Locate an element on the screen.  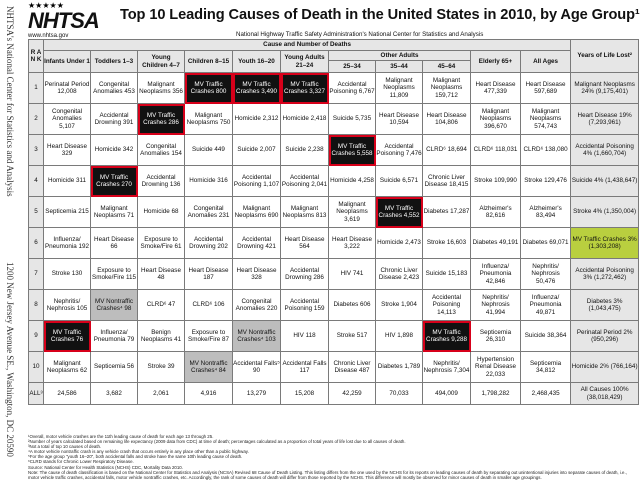
rank-cell: 5 is located at coordinates (36, 212).